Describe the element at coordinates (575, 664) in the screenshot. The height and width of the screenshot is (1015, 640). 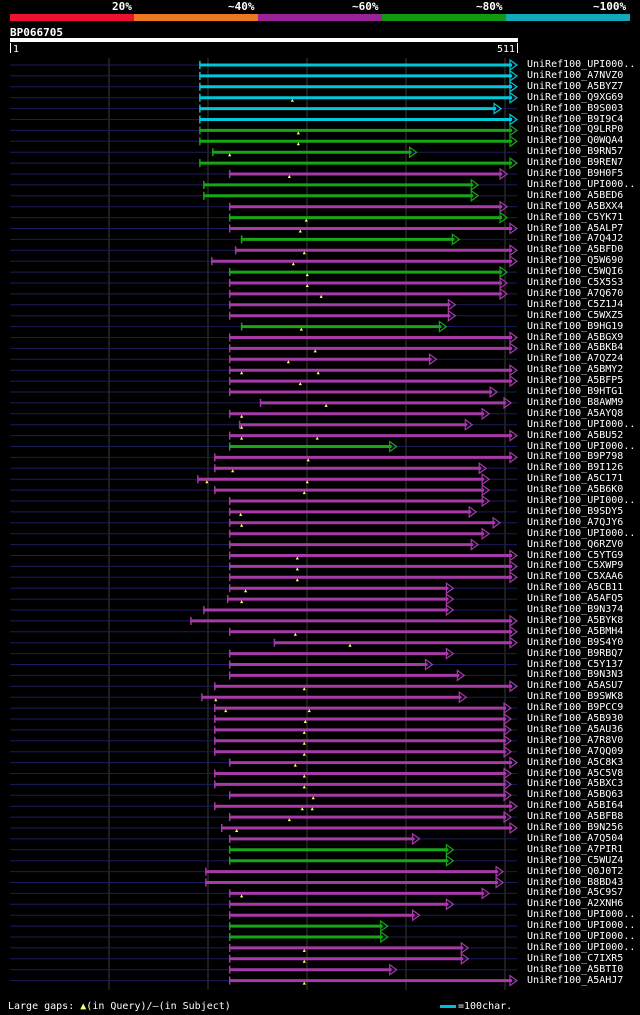
I see `hit-name-link: UniRef100_C5Y137` at that location.